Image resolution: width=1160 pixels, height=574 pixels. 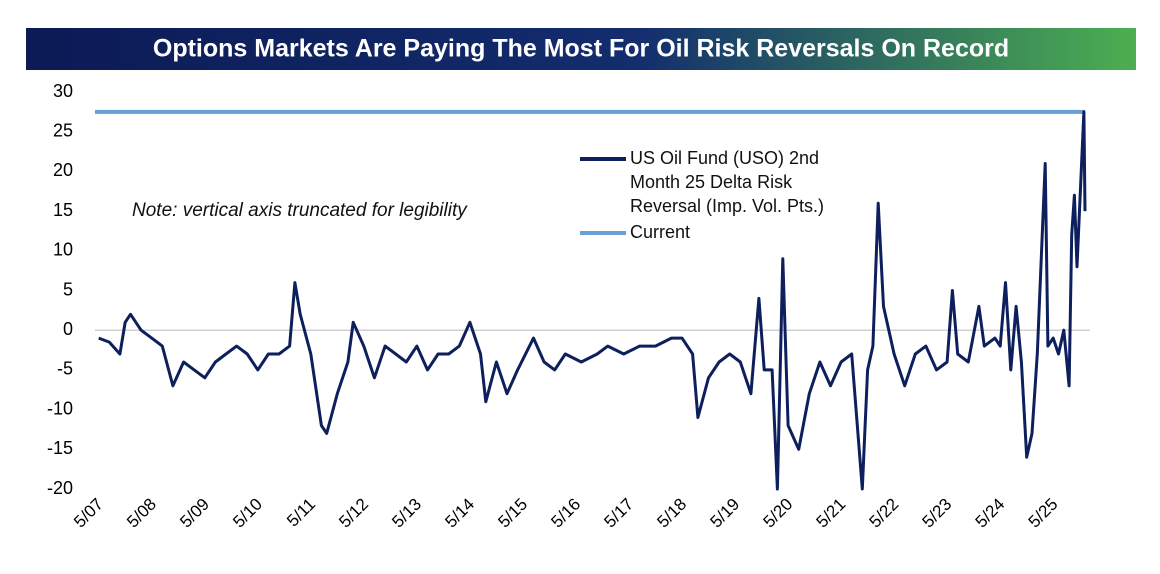 What do you see at coordinates (565, 513) in the screenshot?
I see `x-tick-label: 5/16` at bounding box center [565, 513].